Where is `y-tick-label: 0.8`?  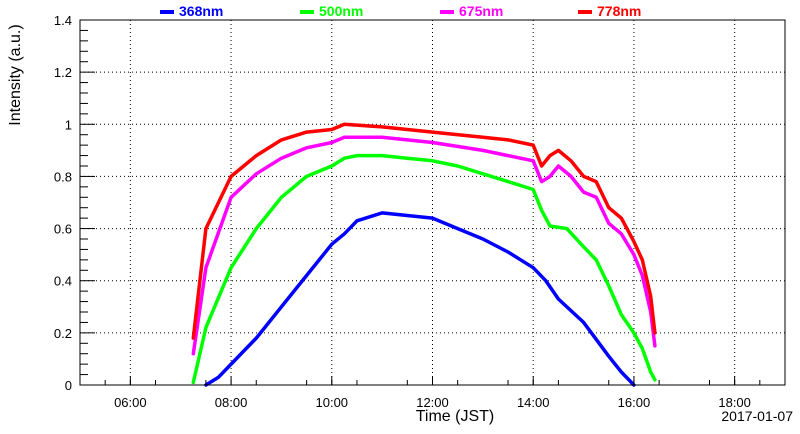
y-tick-label: 0.8 is located at coordinates (63, 176).